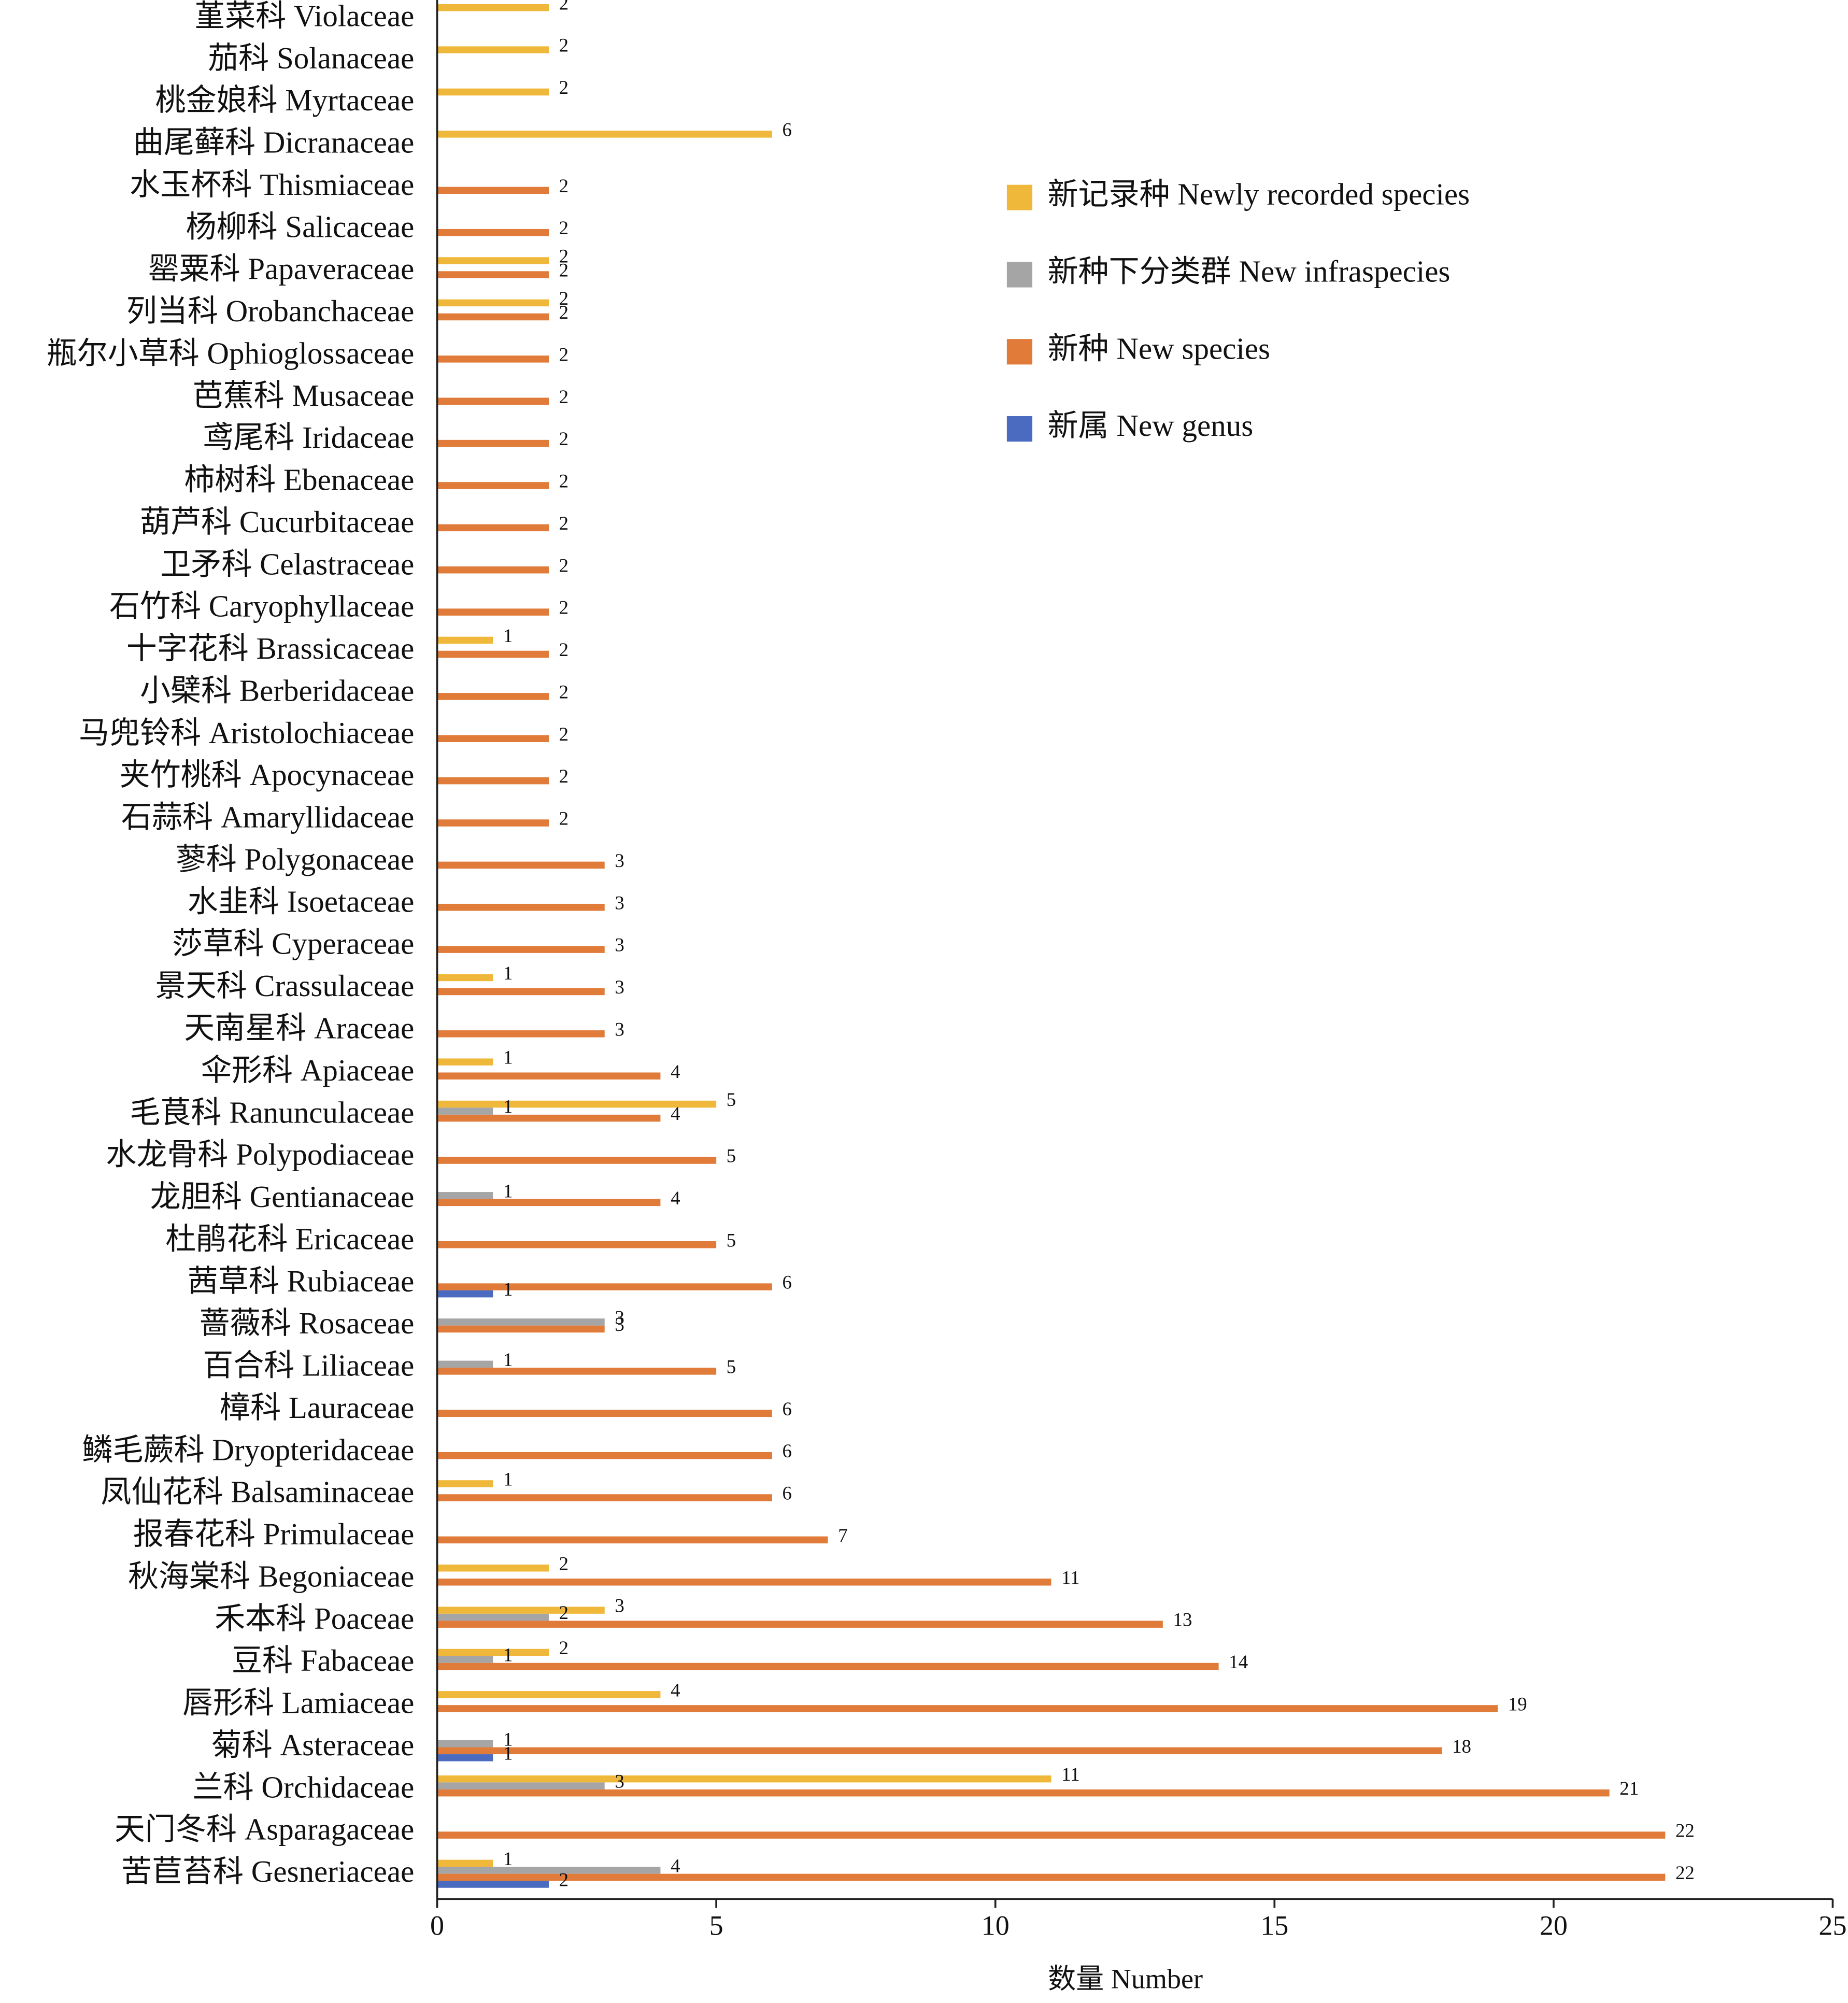  I want to click on y-tick-label: 樟科 Lauraceae, so click(317, 1407).